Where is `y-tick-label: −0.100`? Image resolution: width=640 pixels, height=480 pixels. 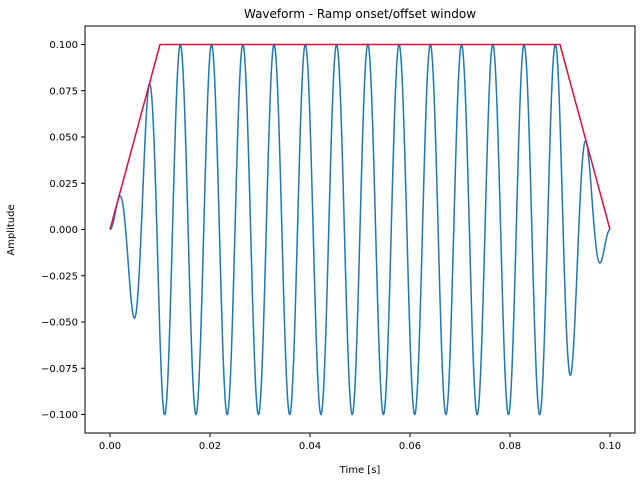 y-tick-label: −0.100 is located at coordinates (59, 415).